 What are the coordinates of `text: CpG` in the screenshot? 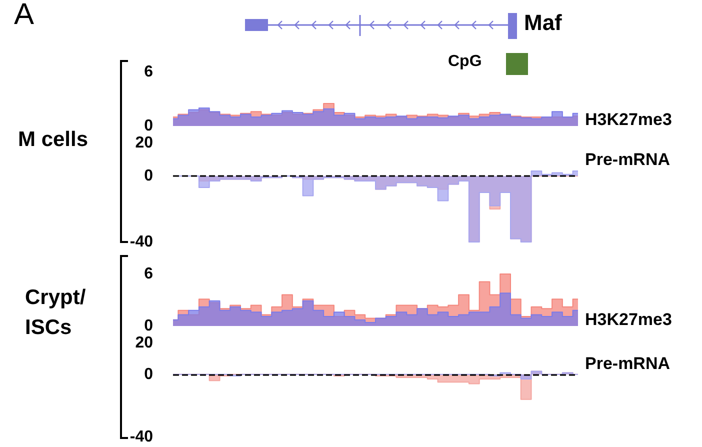 It's located at (465, 62).